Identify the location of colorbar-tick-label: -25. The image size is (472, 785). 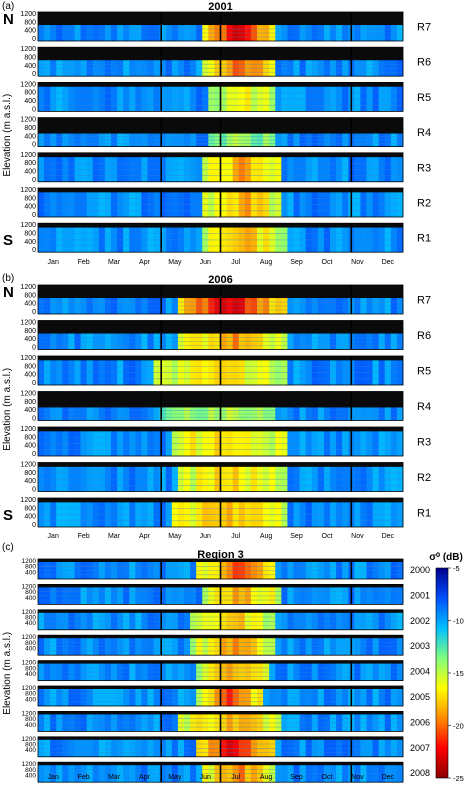
(458, 778).